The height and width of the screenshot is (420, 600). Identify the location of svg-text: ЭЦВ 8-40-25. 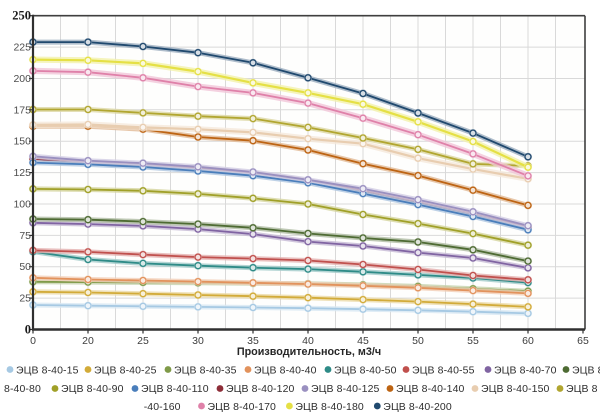
(125, 371).